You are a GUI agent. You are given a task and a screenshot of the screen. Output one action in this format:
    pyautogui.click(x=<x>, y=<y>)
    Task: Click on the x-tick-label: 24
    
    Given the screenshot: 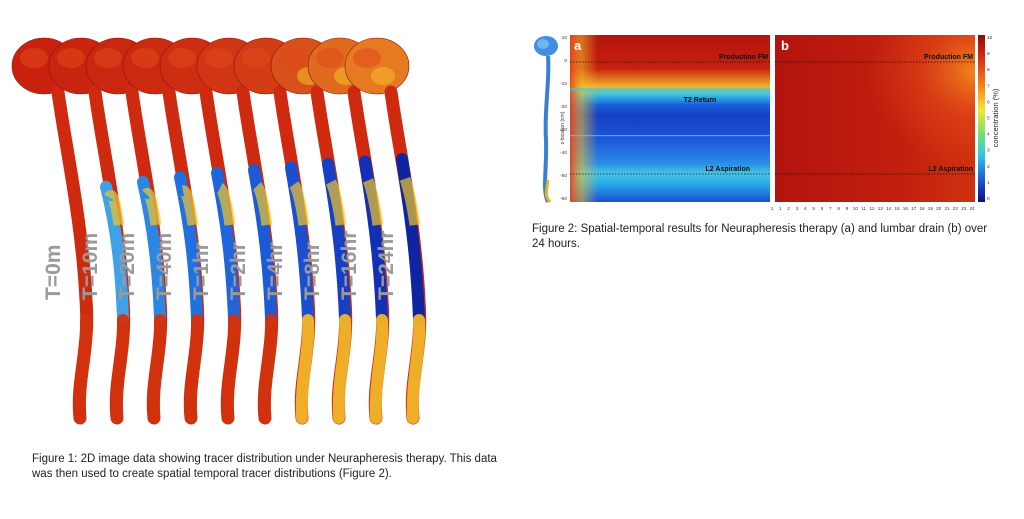 What is the action you would take?
    pyautogui.click(x=972, y=208)
    